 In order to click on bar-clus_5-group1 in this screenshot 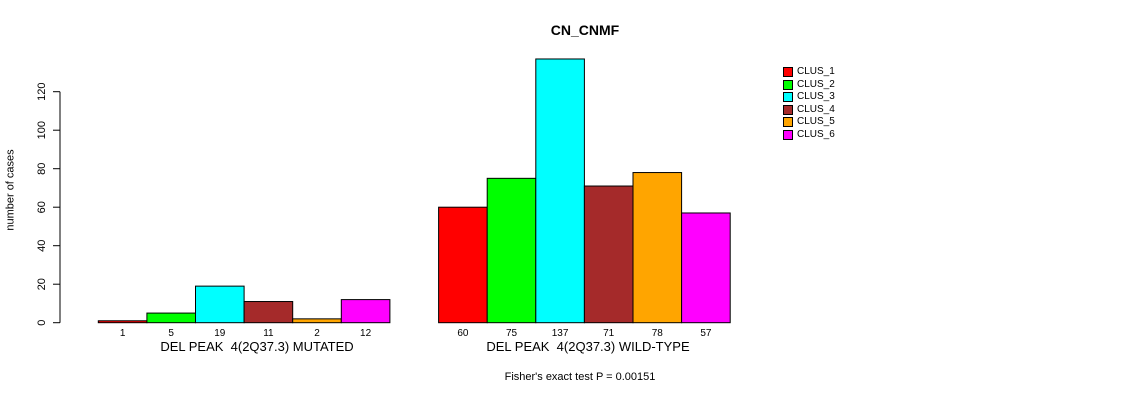, I will do `click(317, 321)`.